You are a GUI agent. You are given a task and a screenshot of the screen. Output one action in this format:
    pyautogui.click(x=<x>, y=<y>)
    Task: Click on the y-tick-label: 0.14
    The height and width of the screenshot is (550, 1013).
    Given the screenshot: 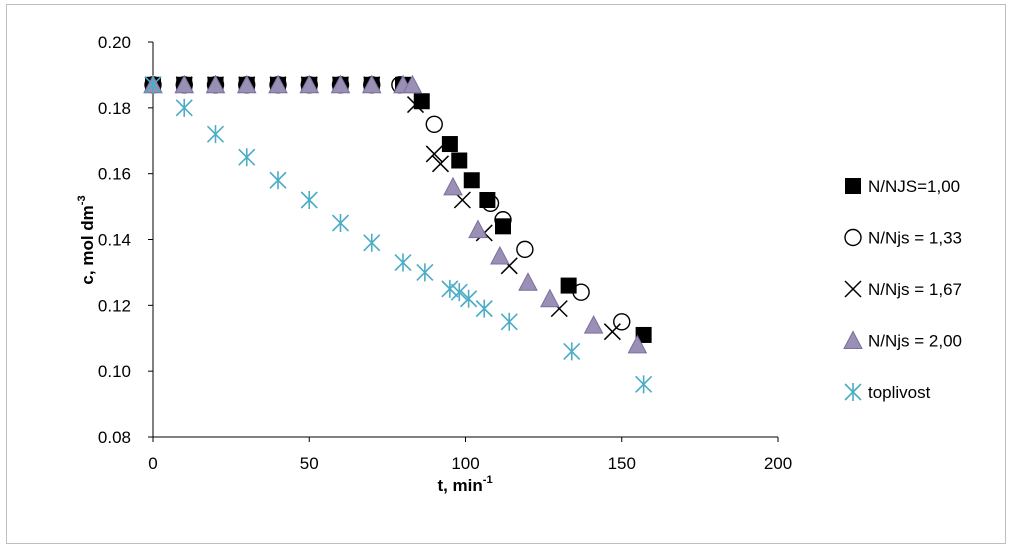 What is the action you would take?
    pyautogui.click(x=114, y=240)
    